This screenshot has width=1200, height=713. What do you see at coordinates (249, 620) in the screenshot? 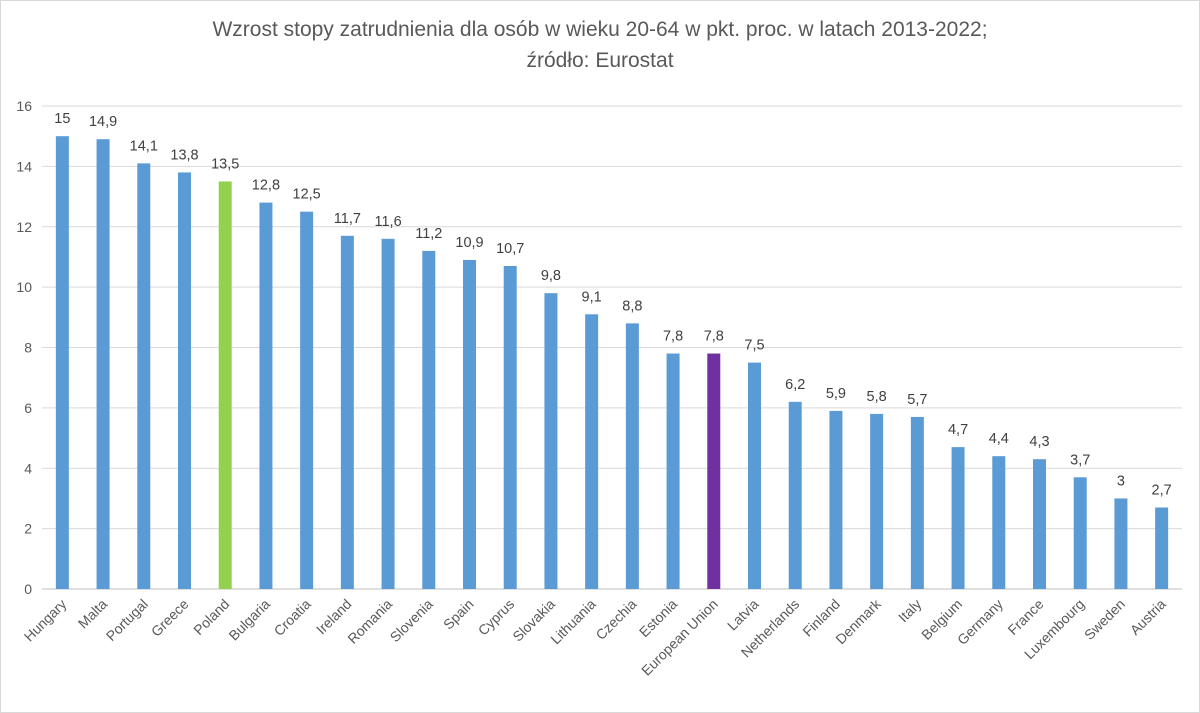
I see `category-label: Bulgaria` at bounding box center [249, 620].